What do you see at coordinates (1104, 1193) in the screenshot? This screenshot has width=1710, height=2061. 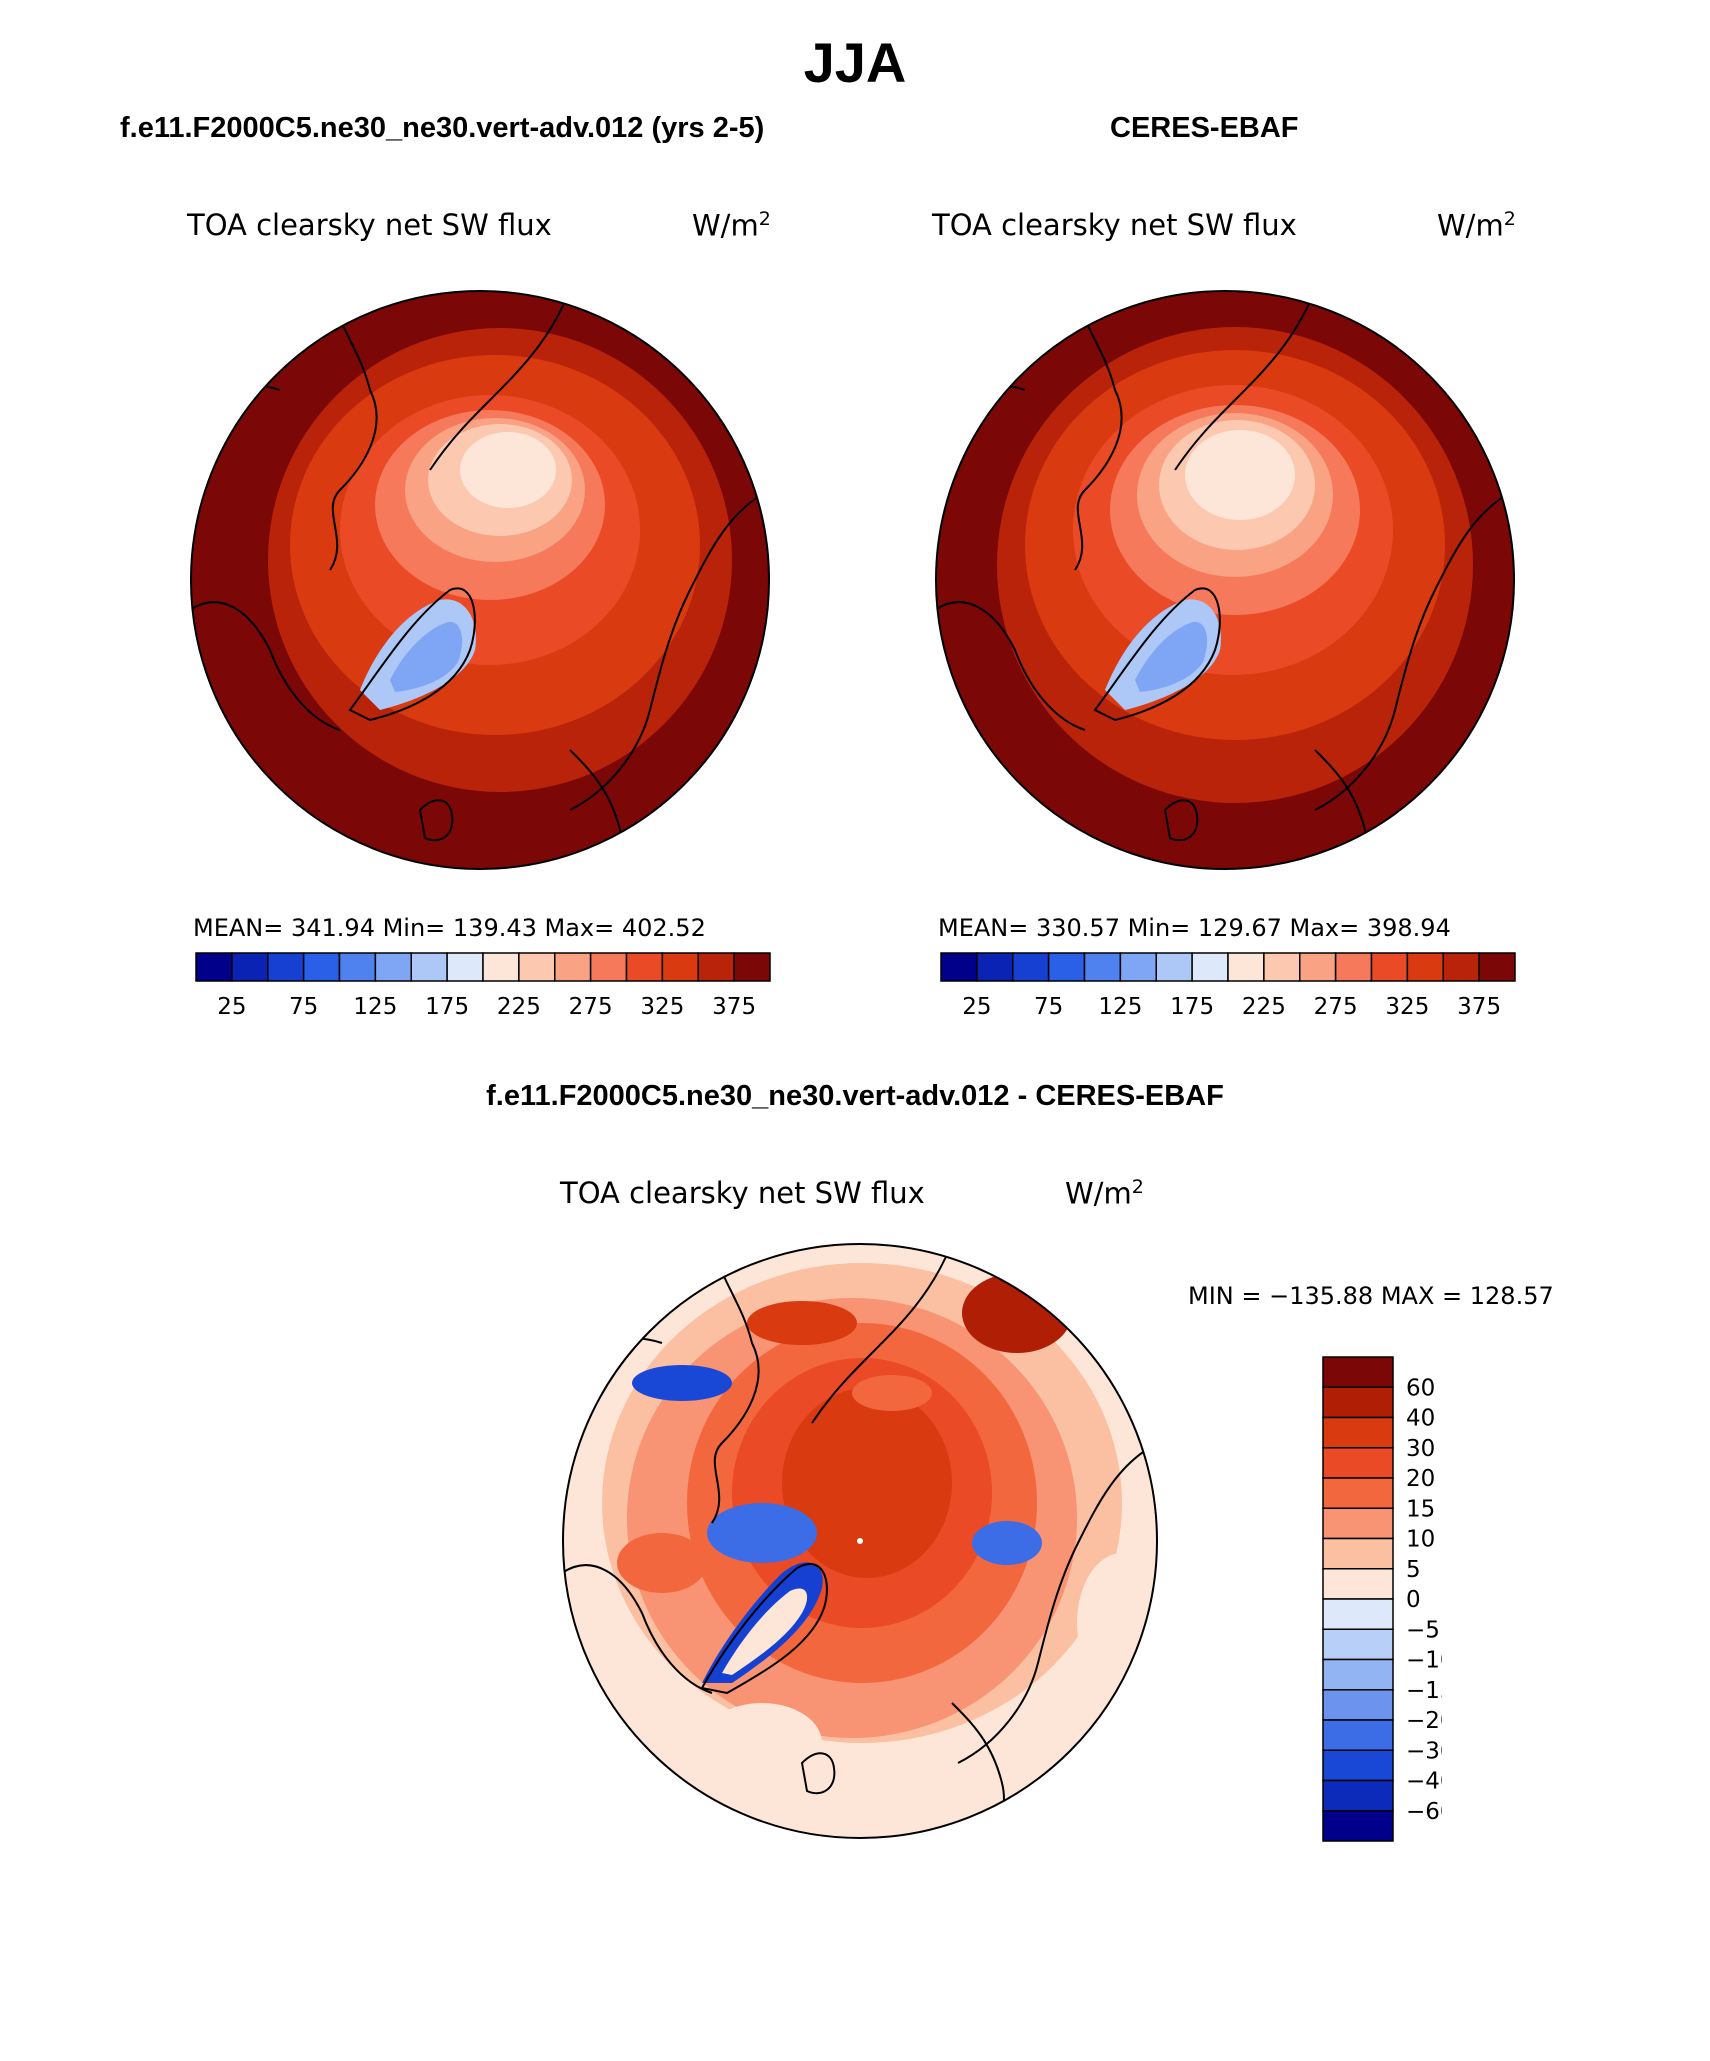 I see `diff-panel-units: W/m2` at bounding box center [1104, 1193].